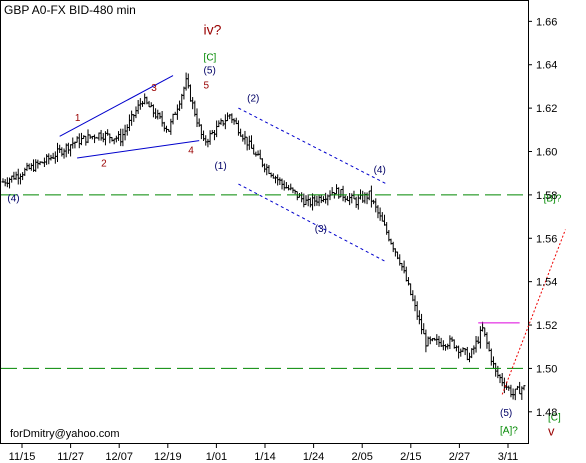 The height and width of the screenshot is (463, 586). Describe the element at coordinates (119, 457) in the screenshot. I see `x-tick-label: 12/07` at that location.